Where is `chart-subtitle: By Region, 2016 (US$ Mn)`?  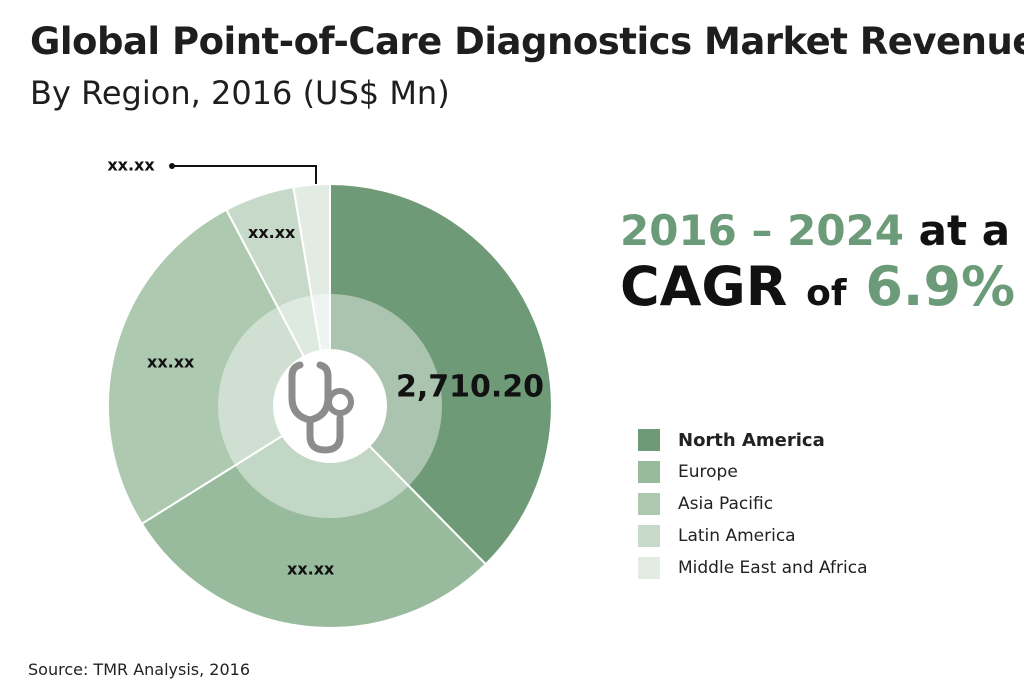 chart-subtitle: By Region, 2016 (US$ Mn) is located at coordinates (240, 93).